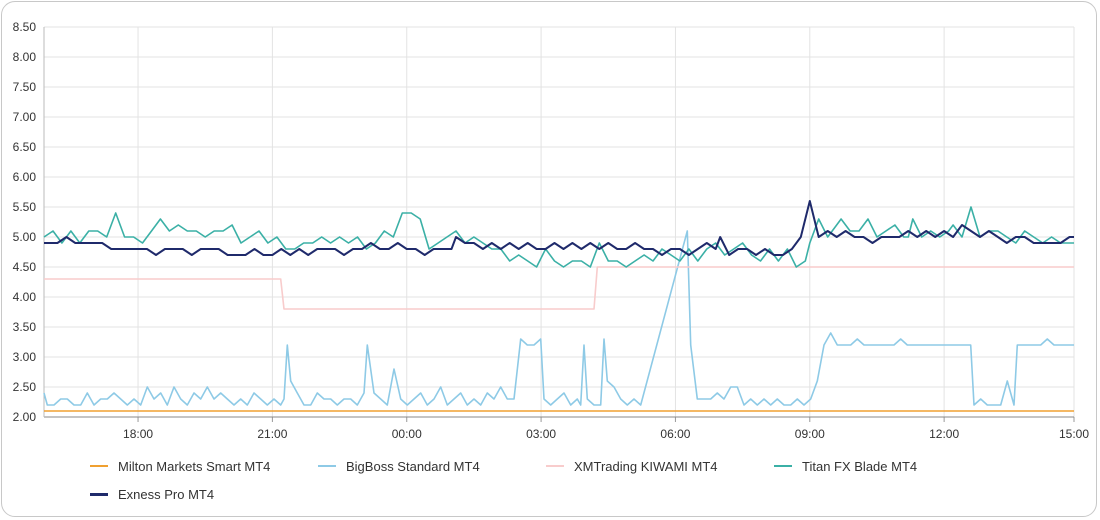 This screenshot has height=520, width=1100. What do you see at coordinates (25, 57) in the screenshot?
I see `y-tick-label: 8.00` at bounding box center [25, 57].